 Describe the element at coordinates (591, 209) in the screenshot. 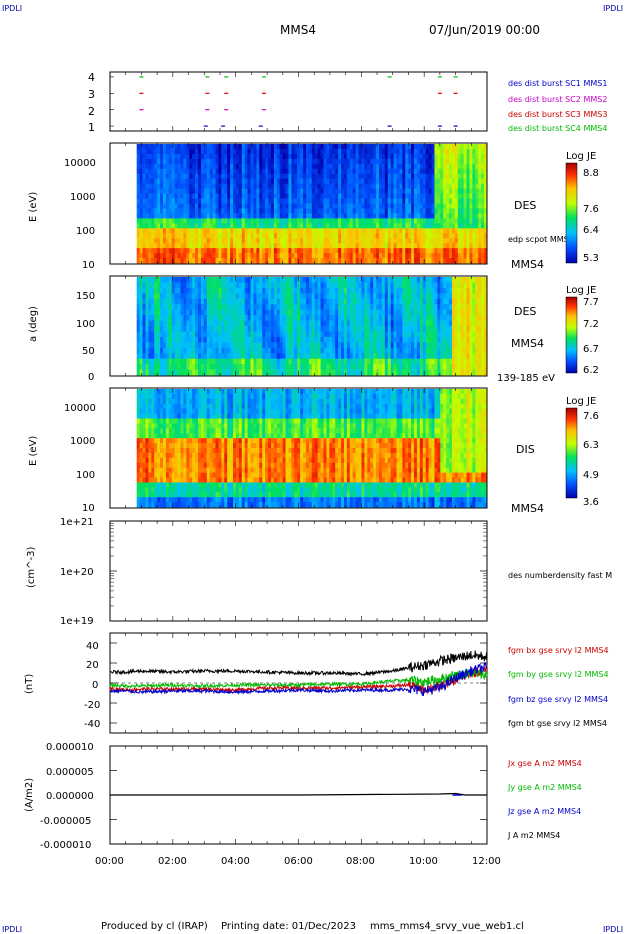

I see `des-energy-cb-tick-2: 7.6` at that location.